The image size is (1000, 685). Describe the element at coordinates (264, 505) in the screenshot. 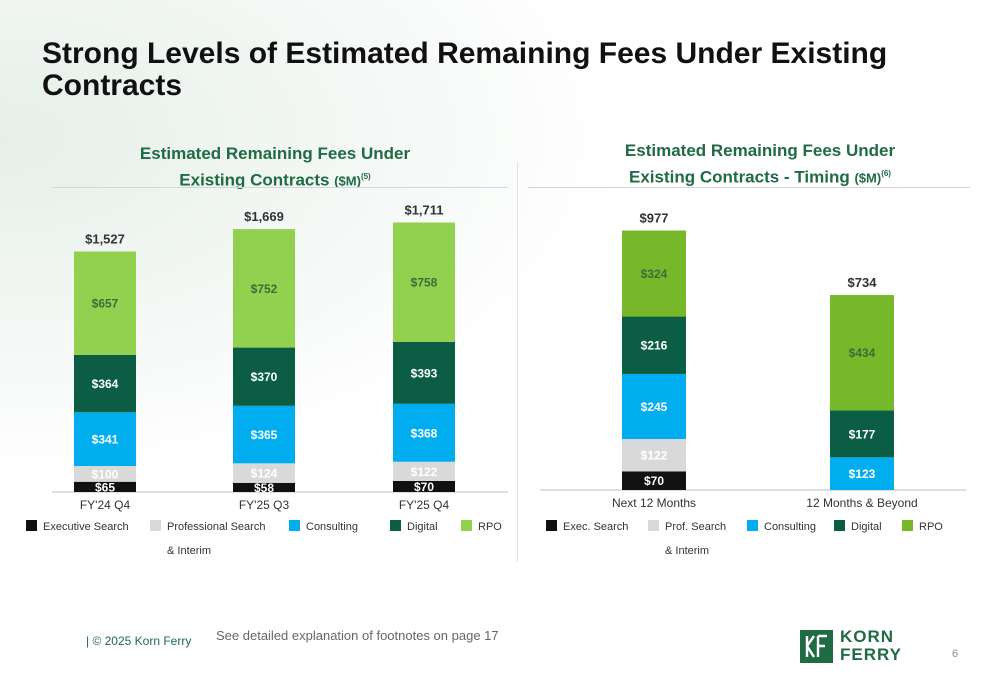

I see `category-label: FY'25 Q3` at that location.